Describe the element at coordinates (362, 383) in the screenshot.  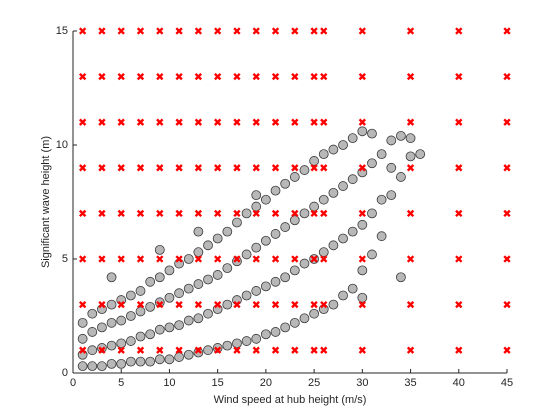
I see `x-tick-label: 30` at that location.